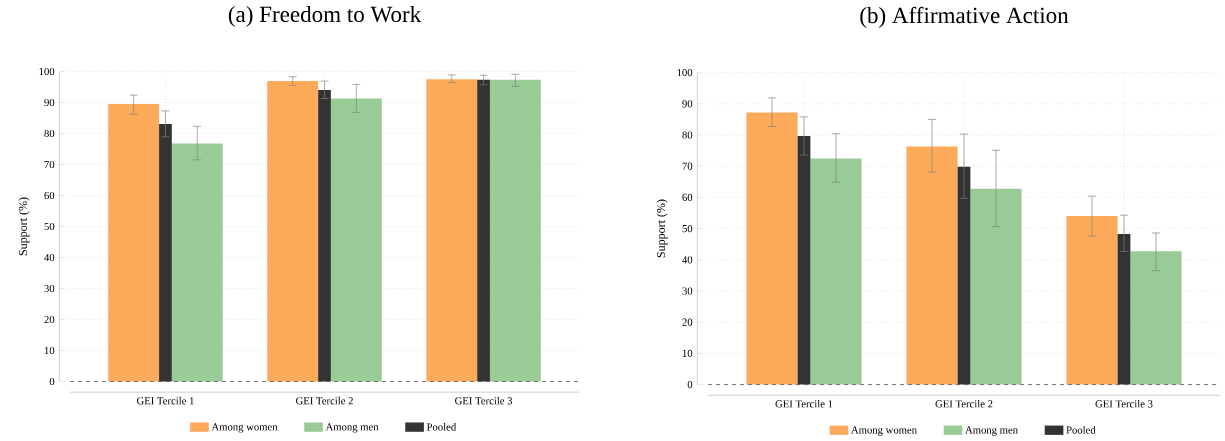 The image size is (1225, 441). Describe the element at coordinates (325, 16) in the screenshot. I see `chart-title: (a) Freedom to Work` at that location.